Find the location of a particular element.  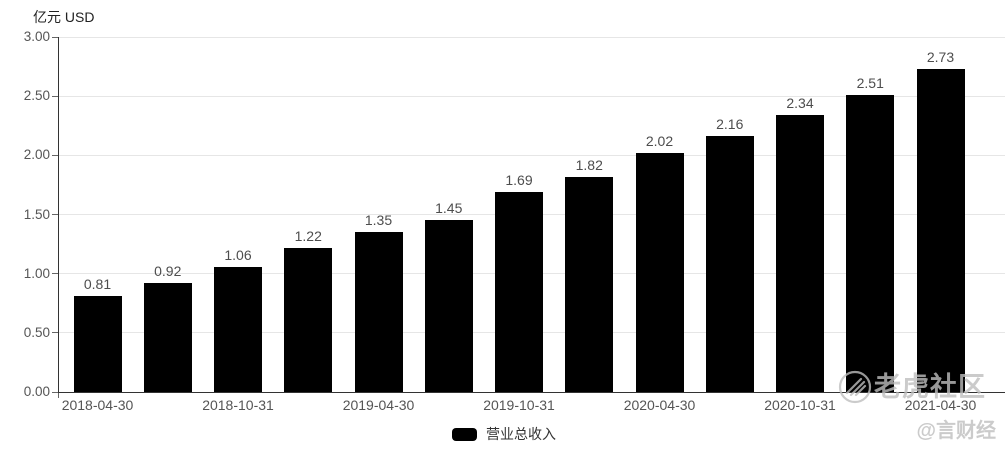

y-axis-line is located at coordinates (58, 214).